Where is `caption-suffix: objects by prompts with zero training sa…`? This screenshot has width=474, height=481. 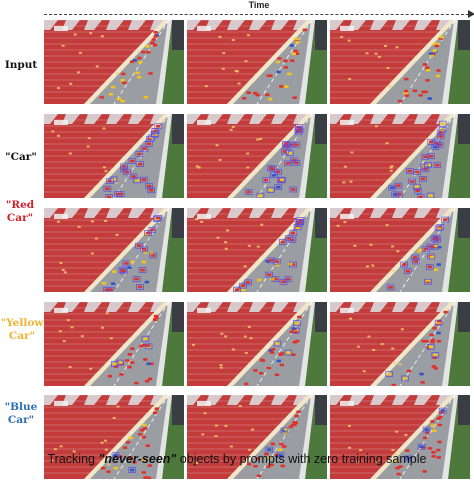 caption-suffix: objects by prompts with zero training sa… is located at coordinates (301, 459).